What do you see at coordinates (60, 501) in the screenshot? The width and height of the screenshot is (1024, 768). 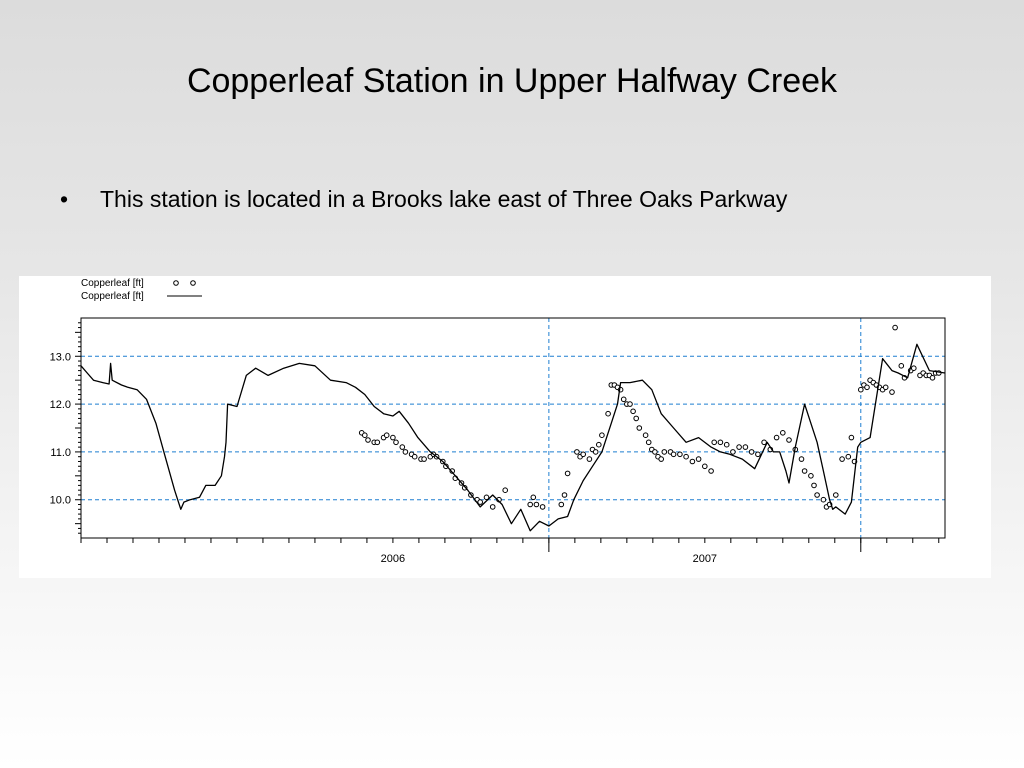 I see `y-tick-label: 10.0` at bounding box center [60, 501].